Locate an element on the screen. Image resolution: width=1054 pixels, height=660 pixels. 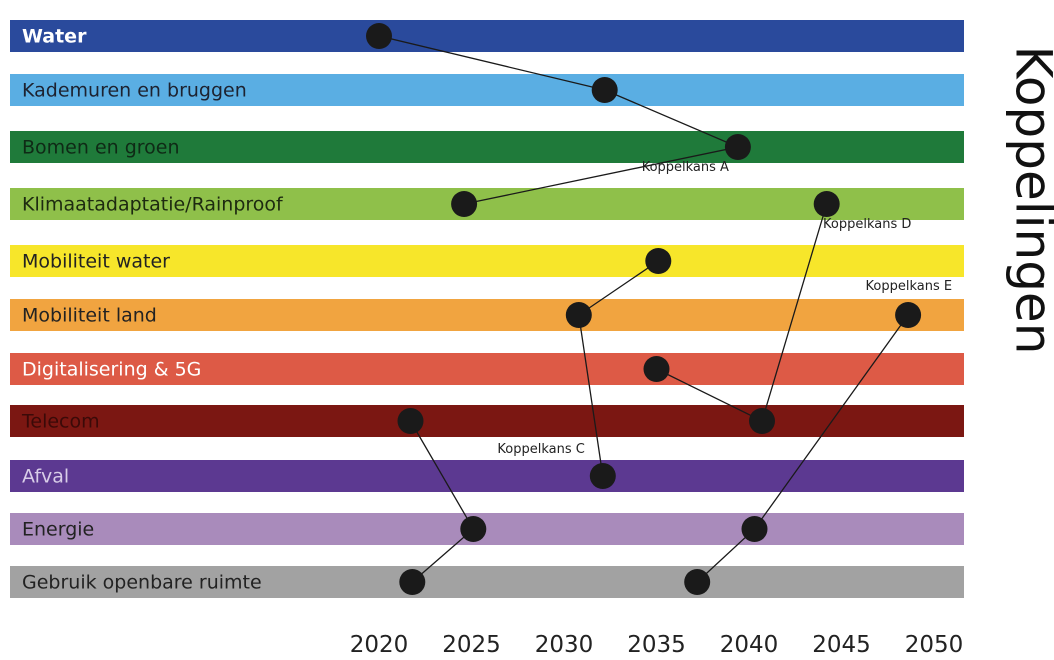
annotation-label: Koppelkans D is located at coordinates (867, 224).